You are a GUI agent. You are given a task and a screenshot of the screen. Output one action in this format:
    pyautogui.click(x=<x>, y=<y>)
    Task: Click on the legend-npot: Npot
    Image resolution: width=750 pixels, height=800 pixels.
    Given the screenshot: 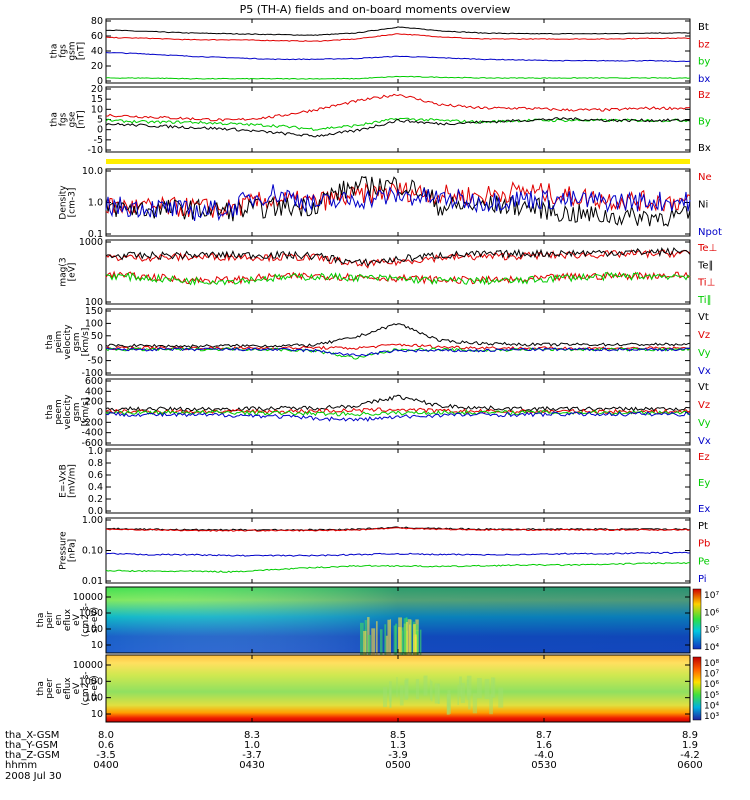 What is the action you would take?
    pyautogui.click(x=710, y=232)
    